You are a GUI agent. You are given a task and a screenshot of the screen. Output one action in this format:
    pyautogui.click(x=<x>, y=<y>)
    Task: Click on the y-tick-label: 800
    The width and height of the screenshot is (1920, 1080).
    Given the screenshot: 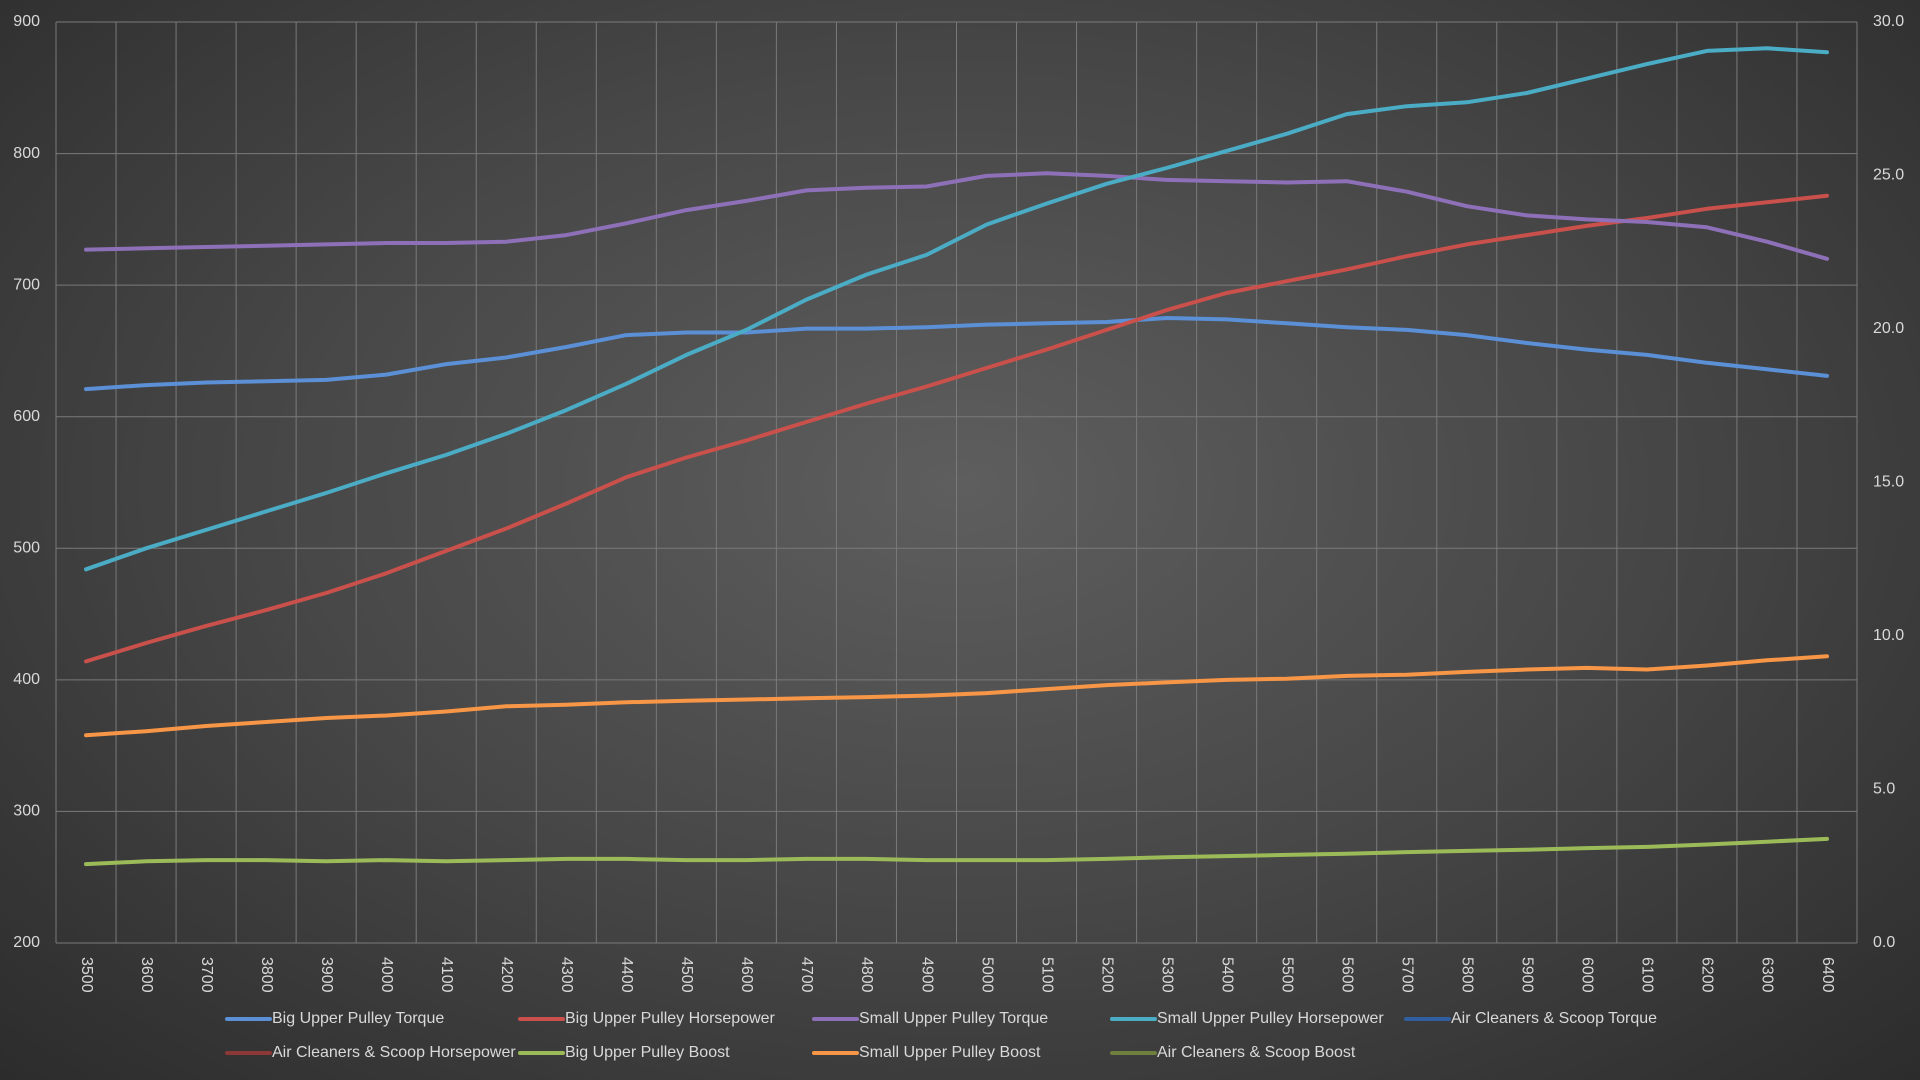 What is the action you would take?
    pyautogui.click(x=26, y=153)
    